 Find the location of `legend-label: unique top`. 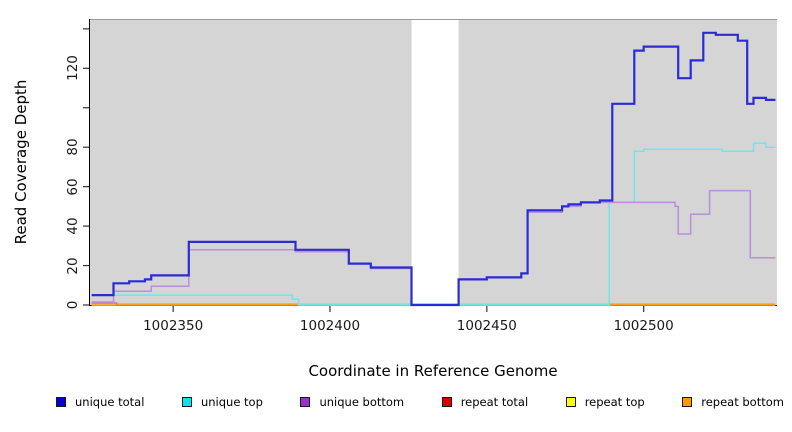

legend-label: unique top is located at coordinates (231, 402).